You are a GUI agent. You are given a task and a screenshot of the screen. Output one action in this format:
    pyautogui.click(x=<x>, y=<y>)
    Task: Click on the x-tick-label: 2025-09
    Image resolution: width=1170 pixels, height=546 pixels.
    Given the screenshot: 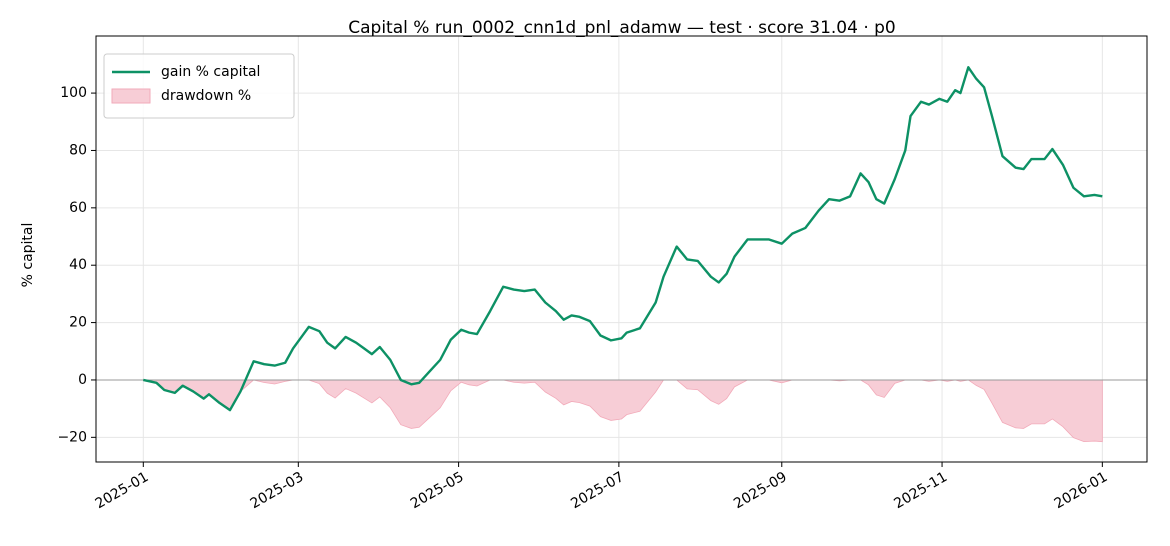 What is the action you would take?
    pyautogui.click(x=760, y=490)
    